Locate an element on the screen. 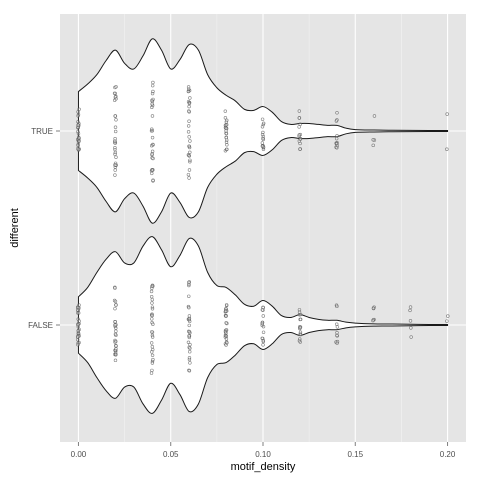 This screenshot has height=480, width=480. x-tick-label: 0.05 is located at coordinates (171, 454).